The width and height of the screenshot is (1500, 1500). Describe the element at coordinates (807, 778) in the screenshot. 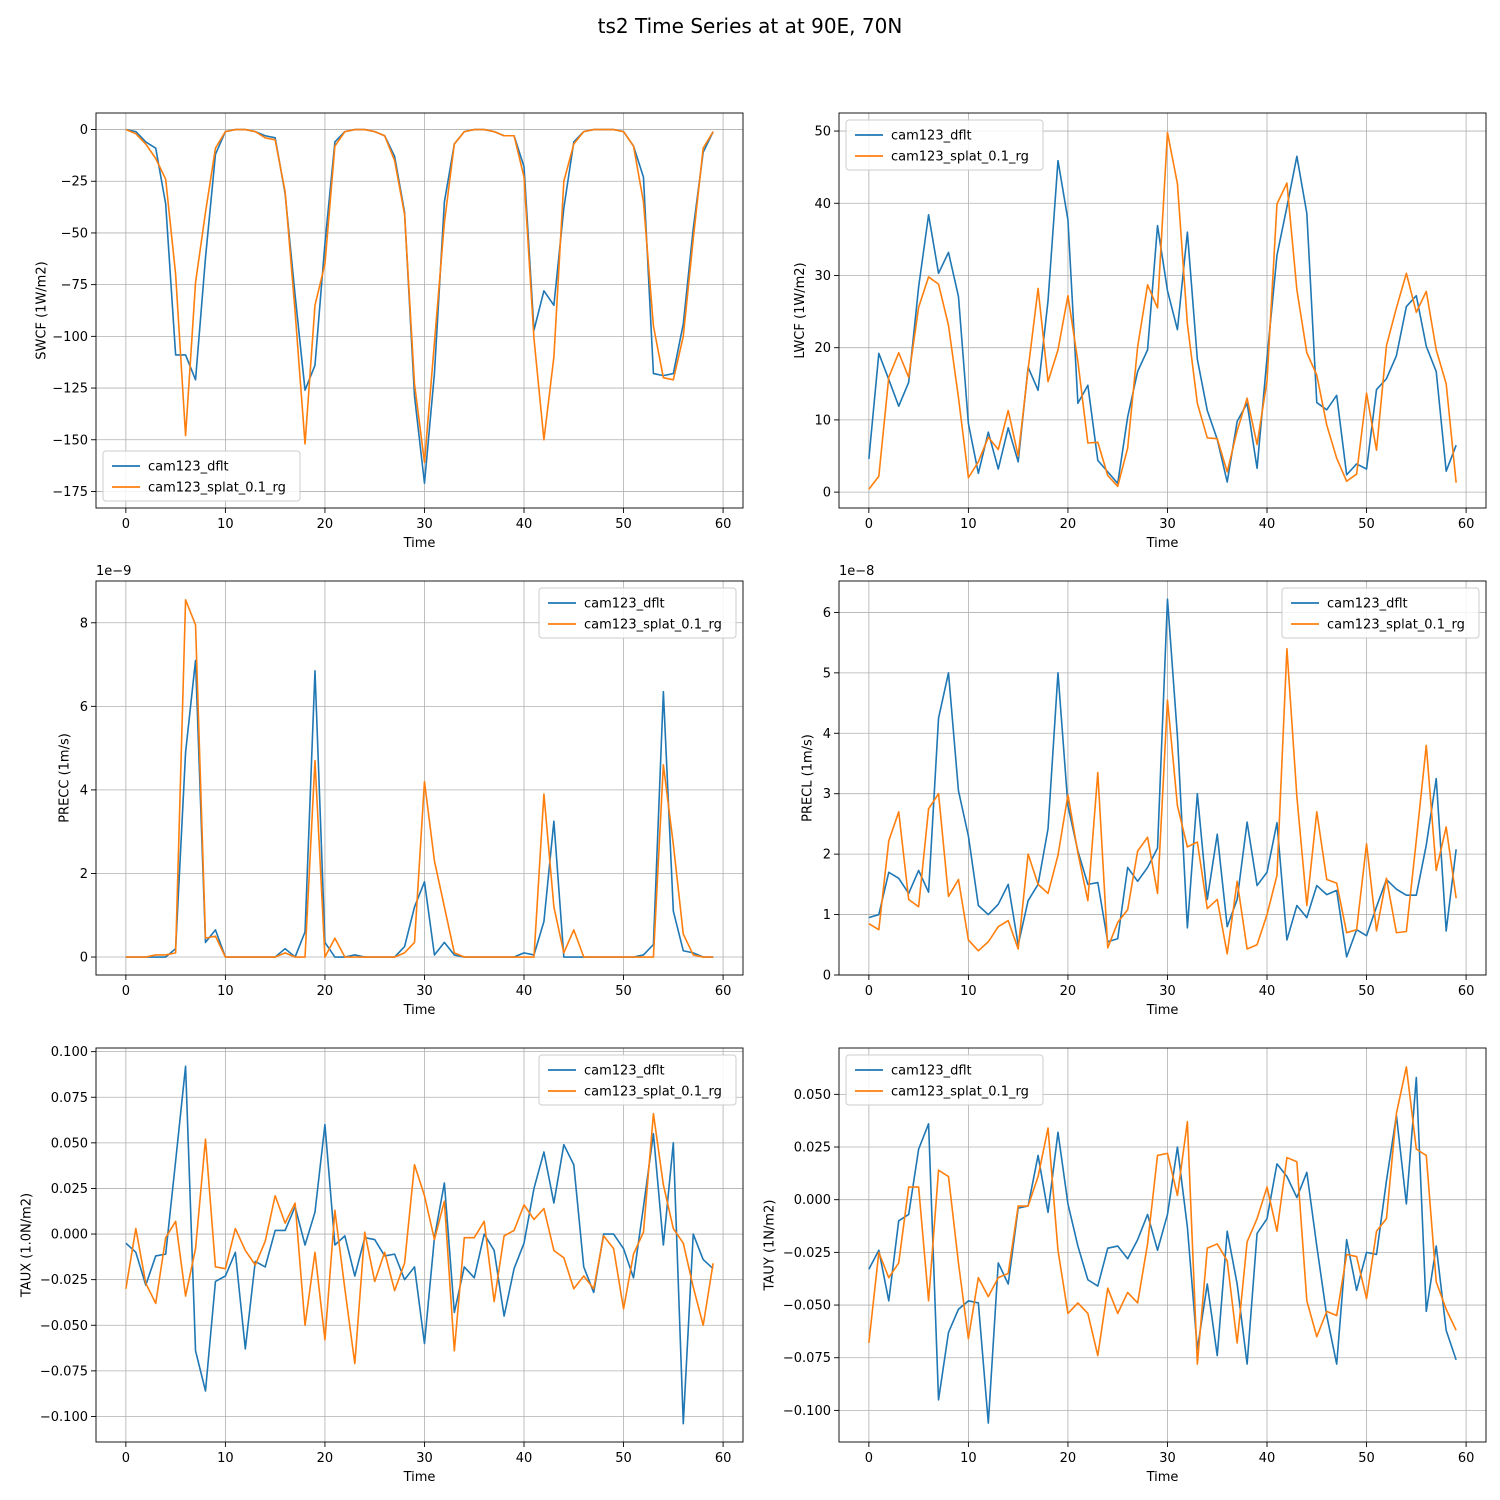

I see `y-axis-label: PRECL (1m/s)` at that location.